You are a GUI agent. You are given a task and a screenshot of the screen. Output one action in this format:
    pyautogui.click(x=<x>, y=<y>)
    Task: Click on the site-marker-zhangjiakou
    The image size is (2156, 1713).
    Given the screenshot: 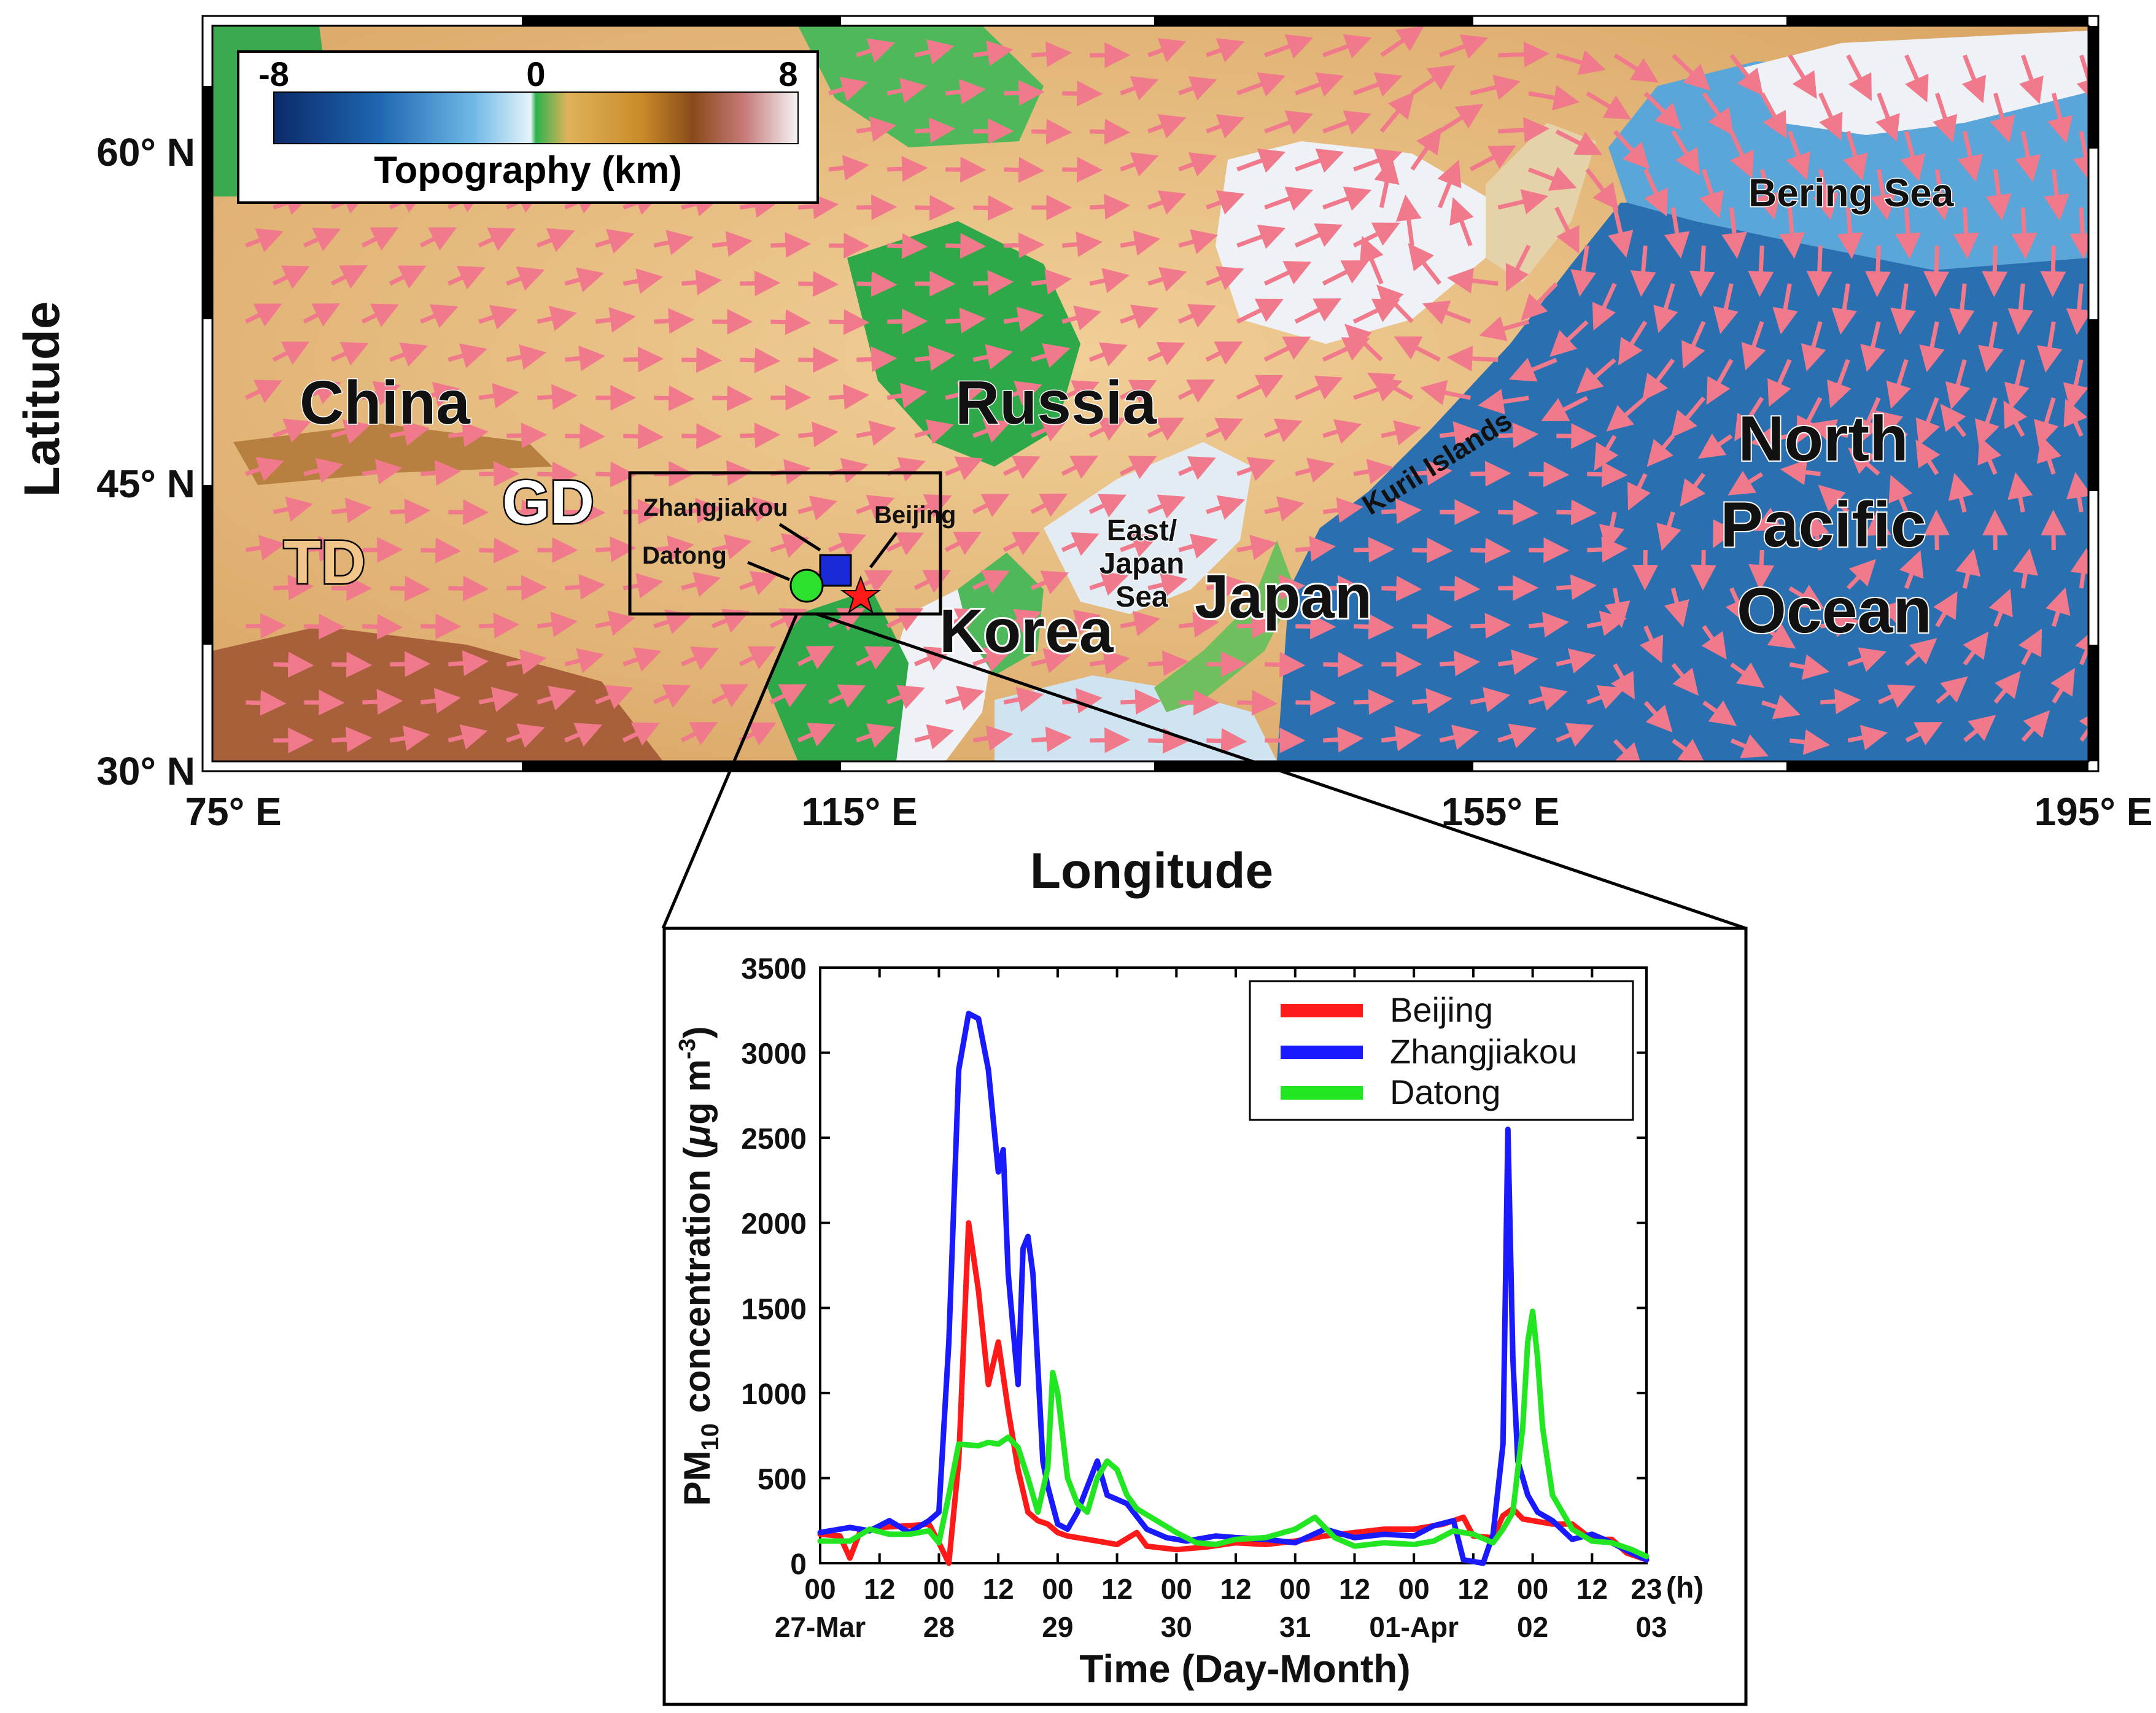 What is the action you would take?
    pyautogui.click(x=835, y=570)
    